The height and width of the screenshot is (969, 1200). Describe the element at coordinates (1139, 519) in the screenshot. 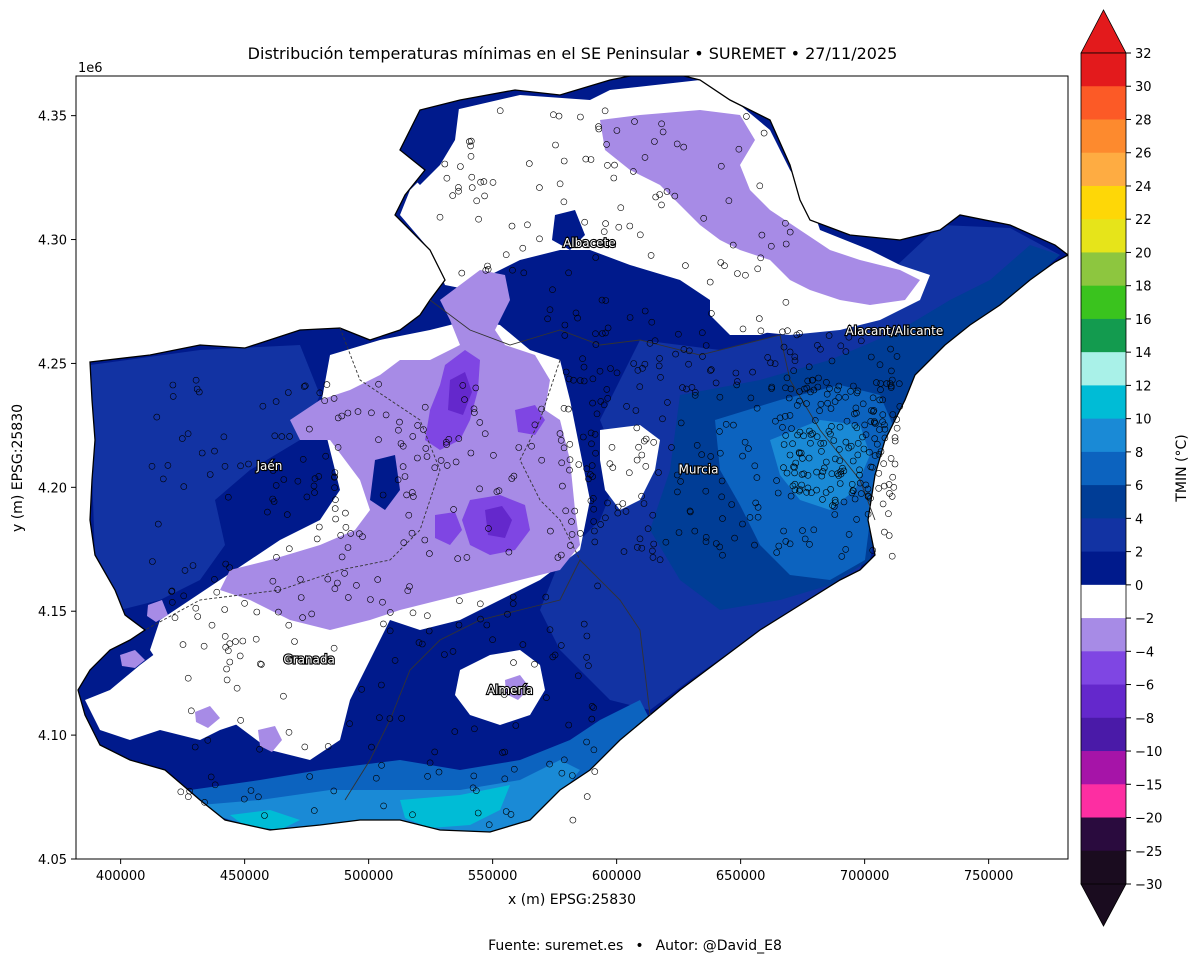

I see `colorbar-tick-label: 4` at that location.